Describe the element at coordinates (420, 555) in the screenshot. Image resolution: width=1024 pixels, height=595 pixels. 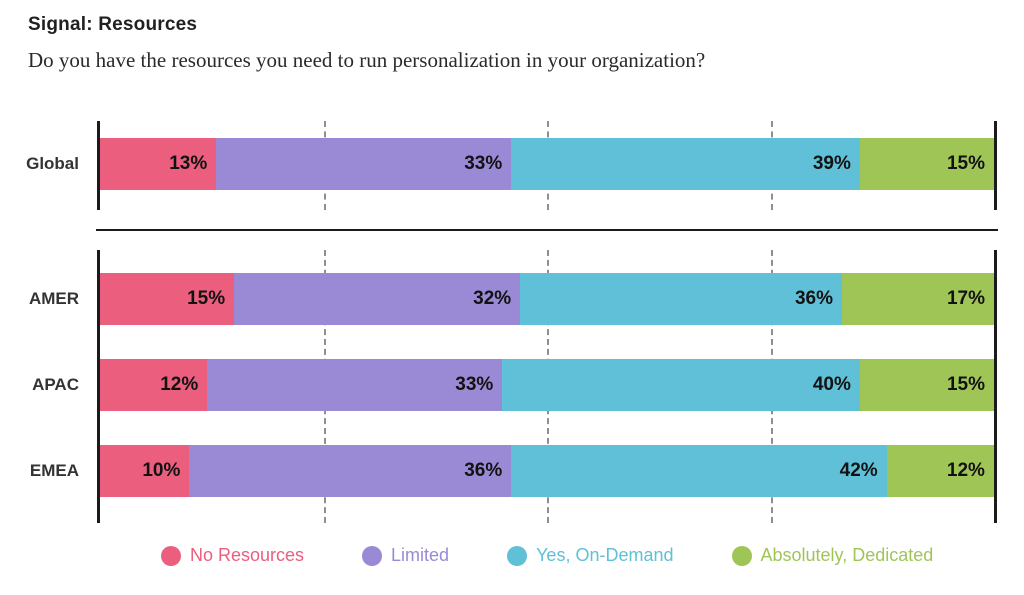
I see `legend-label: Limited` at that location.